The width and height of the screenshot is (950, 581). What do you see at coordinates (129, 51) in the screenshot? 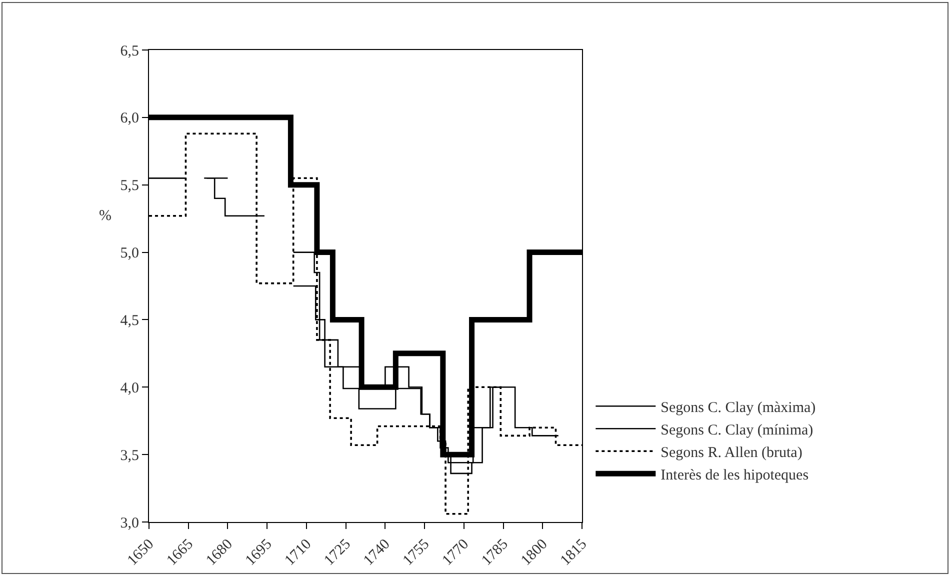
I see `y-tick-label: 6,5` at bounding box center [129, 51].